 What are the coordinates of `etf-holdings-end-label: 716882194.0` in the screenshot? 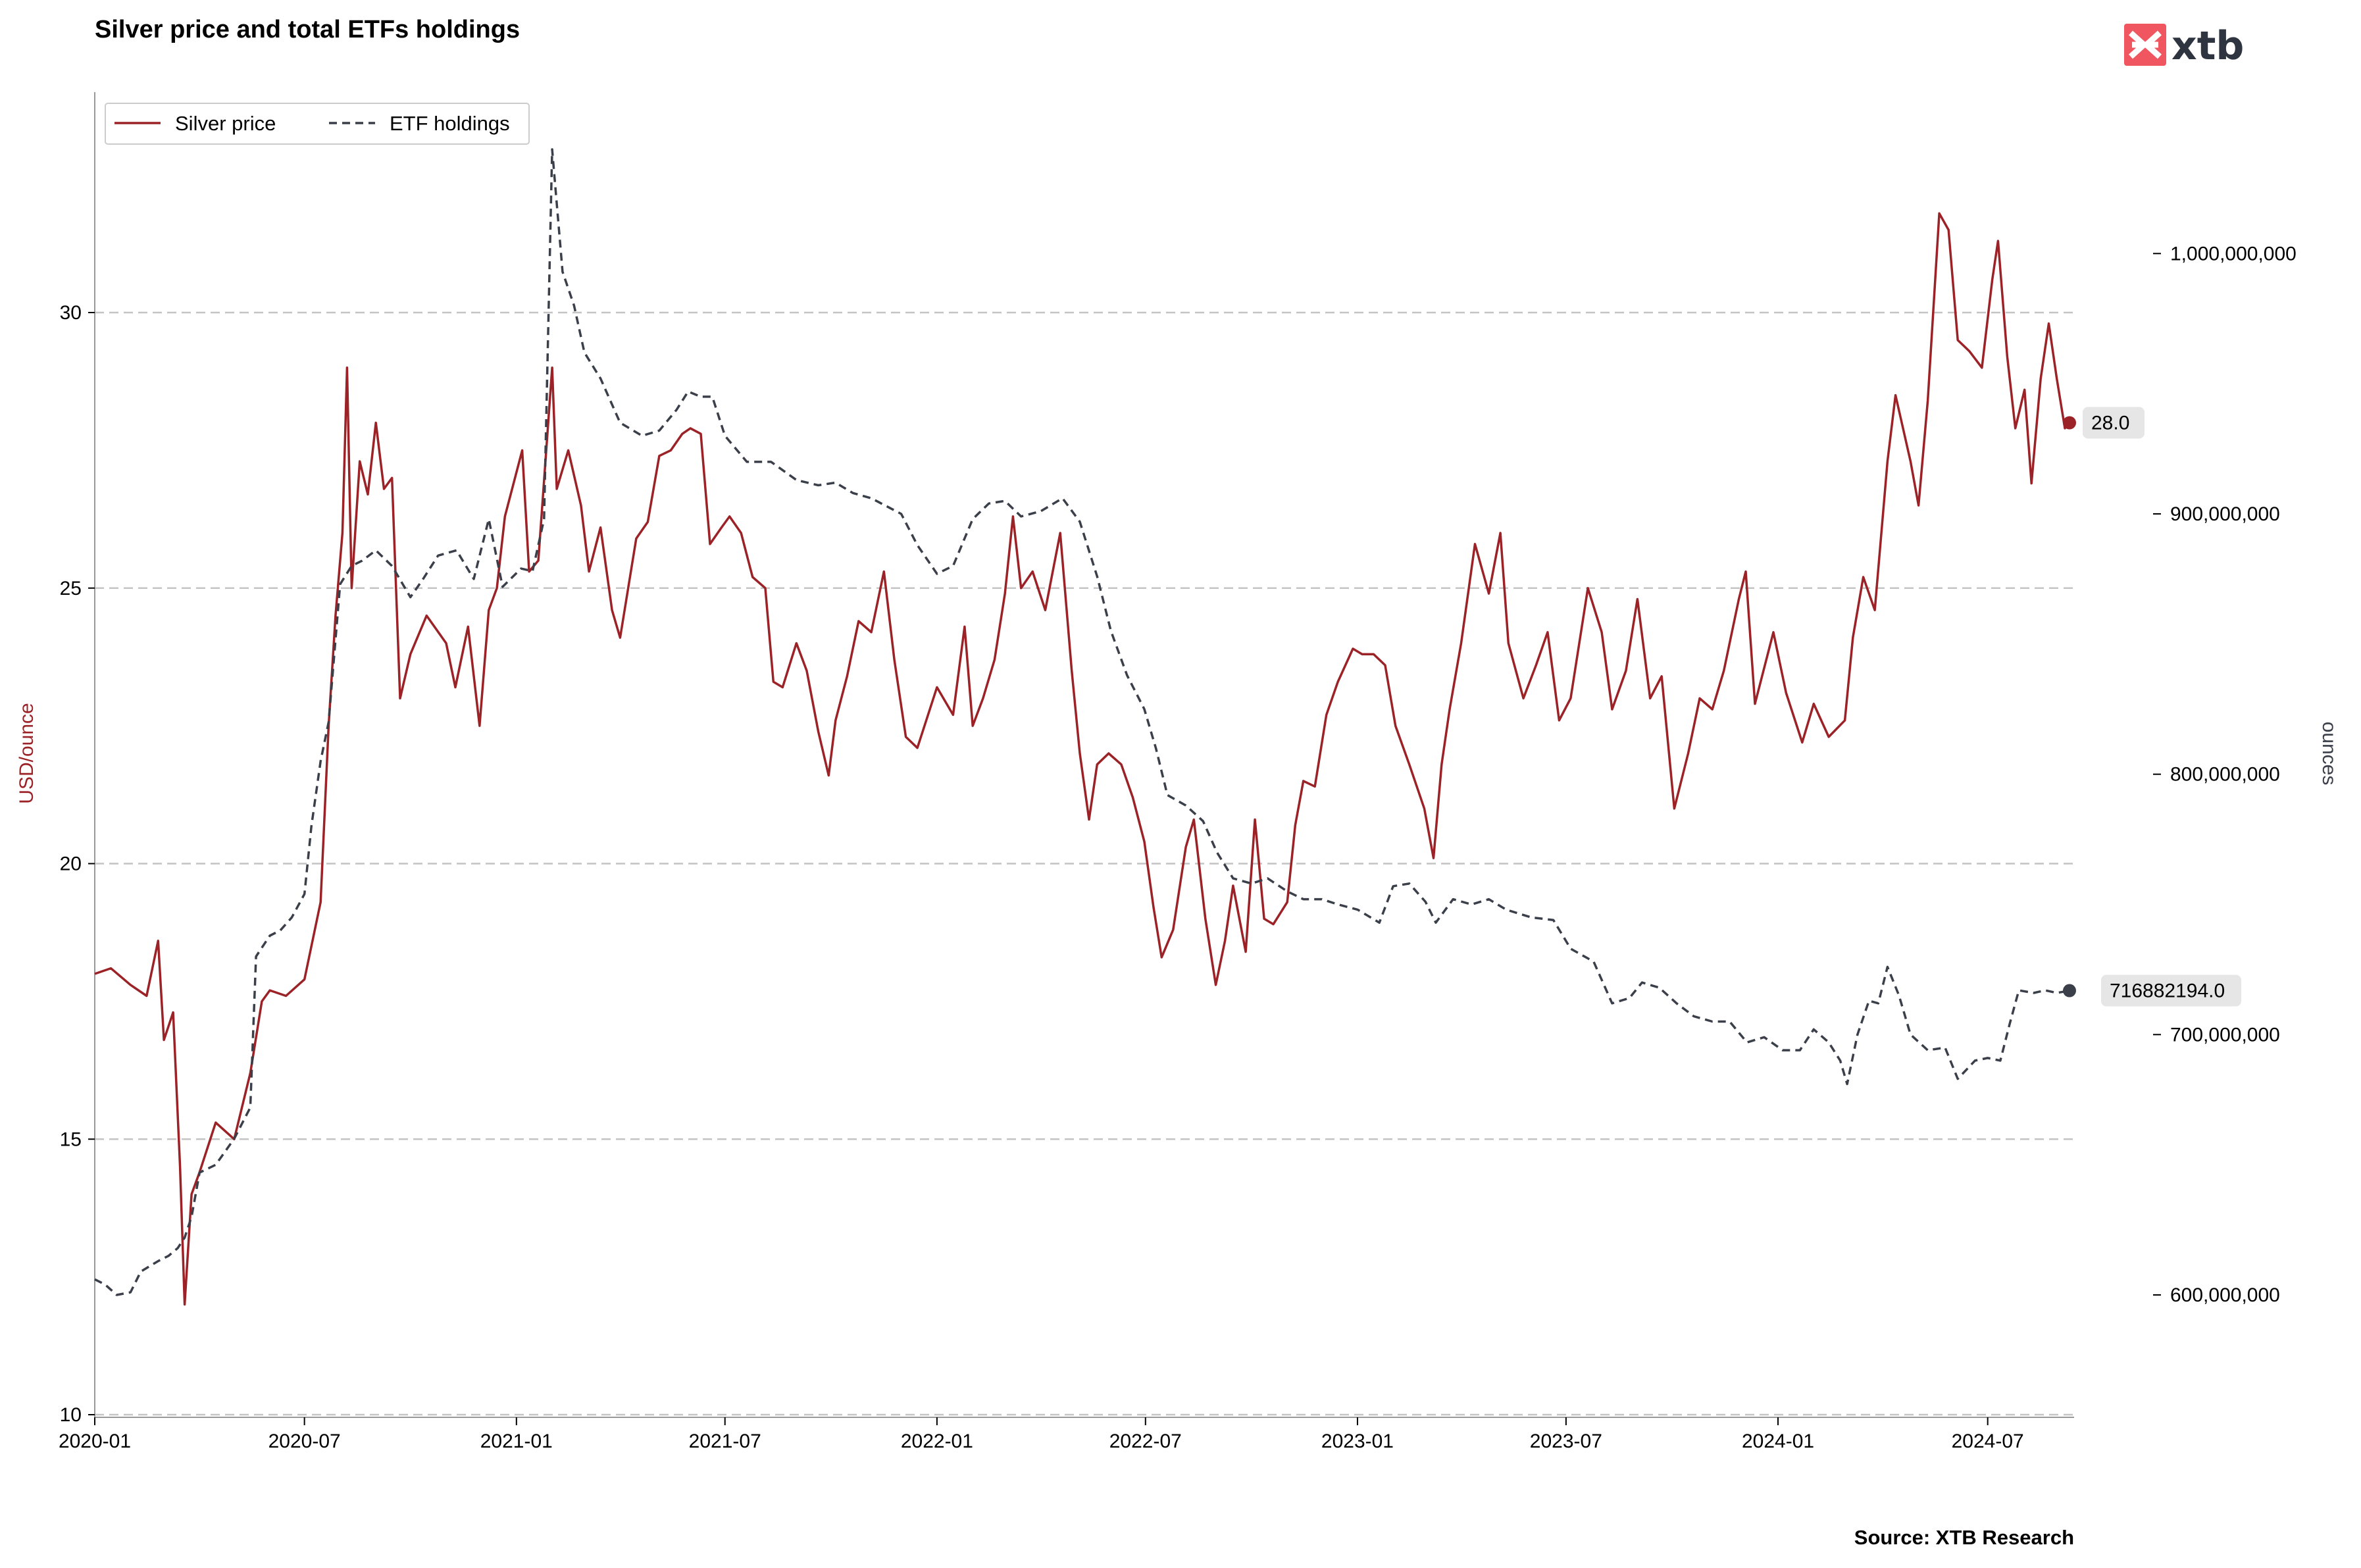 It's located at (2167, 991).